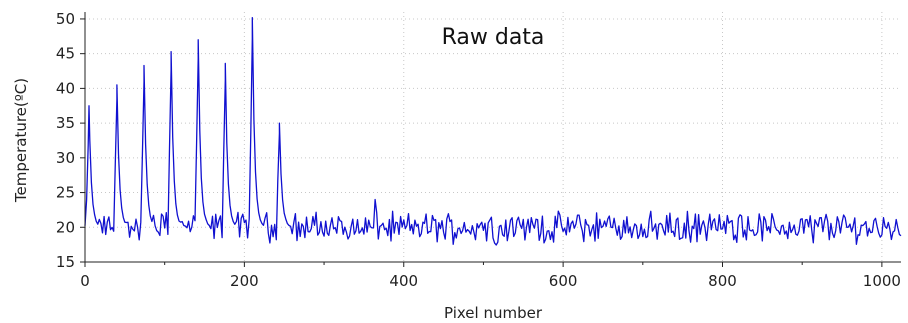 The width and height of the screenshot is (908, 323). I want to click on y-tick-label: 30, so click(65, 158).